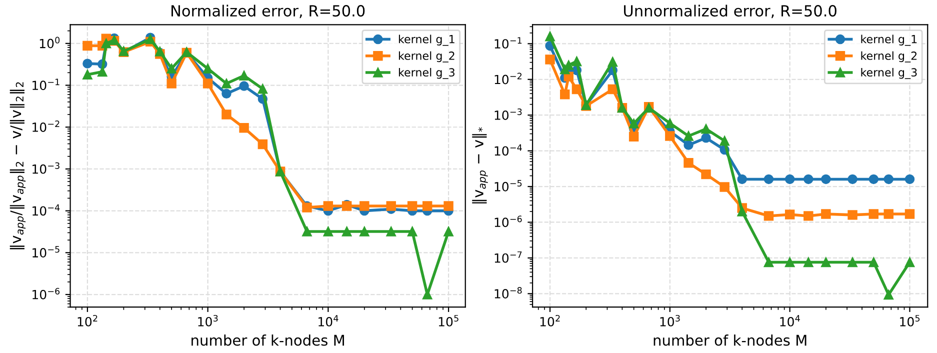  I want to click on text: ‖v$_{app}$/‖v$_{app}$‖$_{2}$ − v/‖v‖$_{2}$‖$_{2}$, so click(18, 166).